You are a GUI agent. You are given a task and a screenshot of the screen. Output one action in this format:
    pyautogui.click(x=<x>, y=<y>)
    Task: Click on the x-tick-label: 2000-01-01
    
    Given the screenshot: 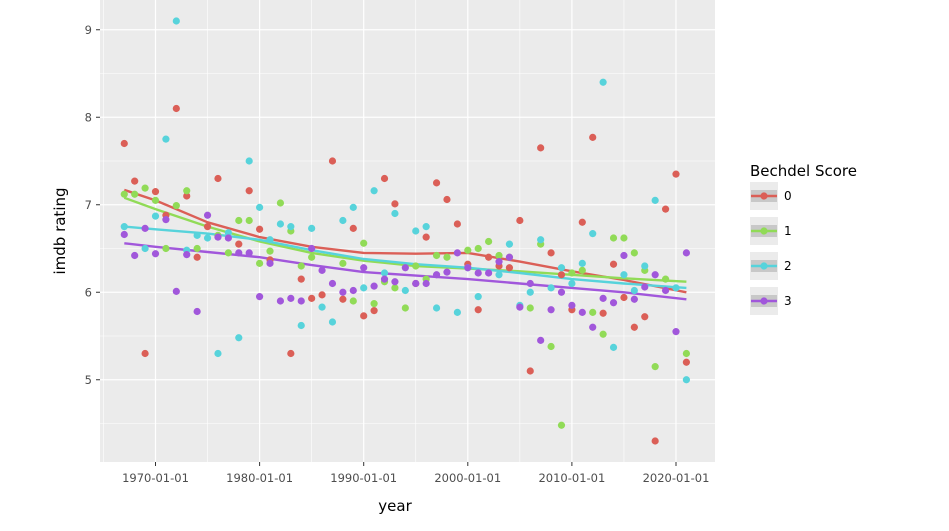 What is the action you would take?
    pyautogui.click(x=467, y=478)
    